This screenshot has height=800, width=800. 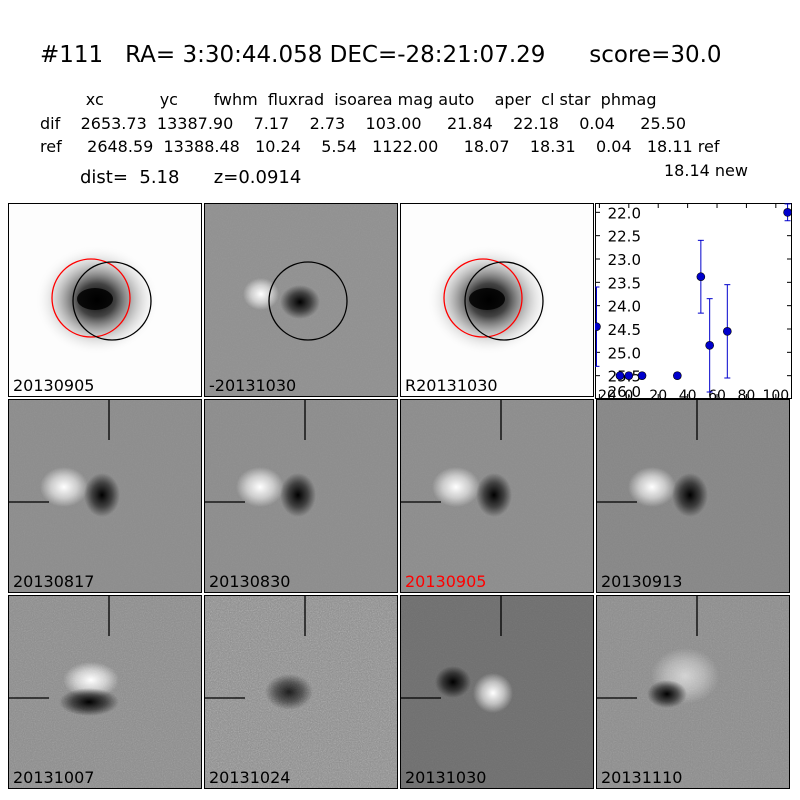 What do you see at coordinates (624, 213) in the screenshot?
I see `y-tick-label: 22.0` at bounding box center [624, 213].